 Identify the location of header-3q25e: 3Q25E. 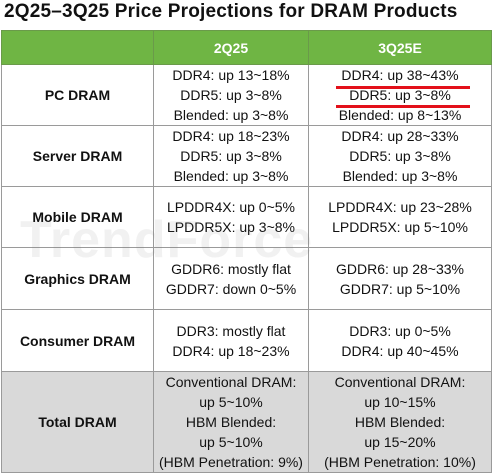
(400, 47).